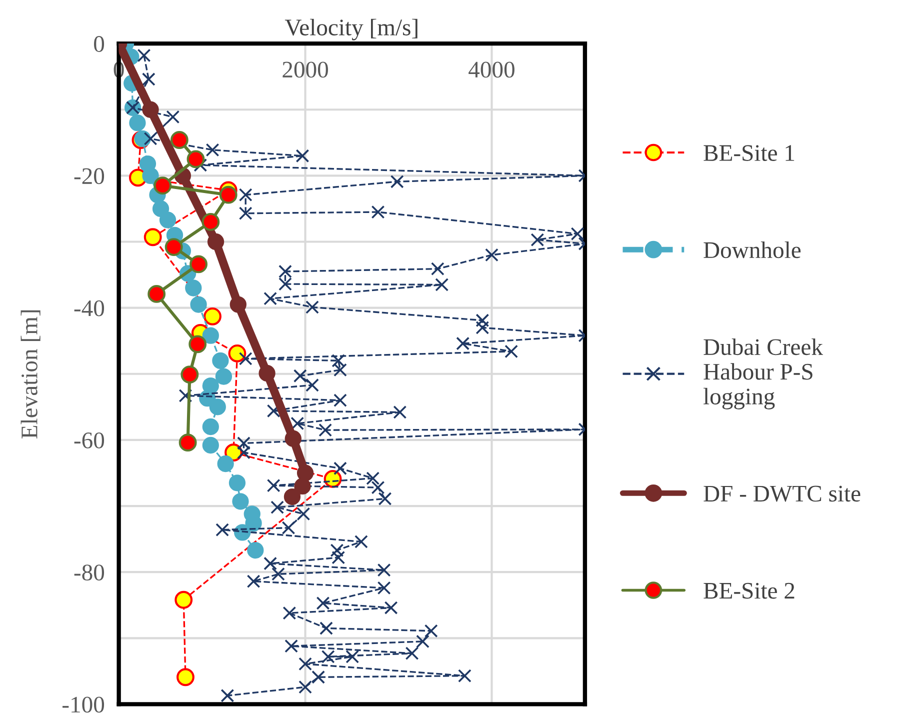 The height and width of the screenshot is (726, 914). What do you see at coordinates (99, 44) in the screenshot?
I see `y-tick-label: 0` at bounding box center [99, 44].